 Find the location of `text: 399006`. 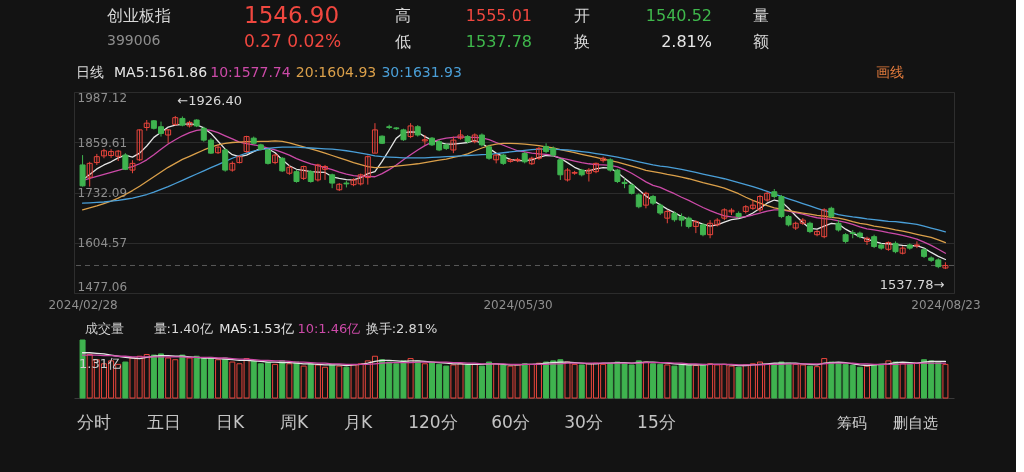

text: 399006 is located at coordinates (134, 40).